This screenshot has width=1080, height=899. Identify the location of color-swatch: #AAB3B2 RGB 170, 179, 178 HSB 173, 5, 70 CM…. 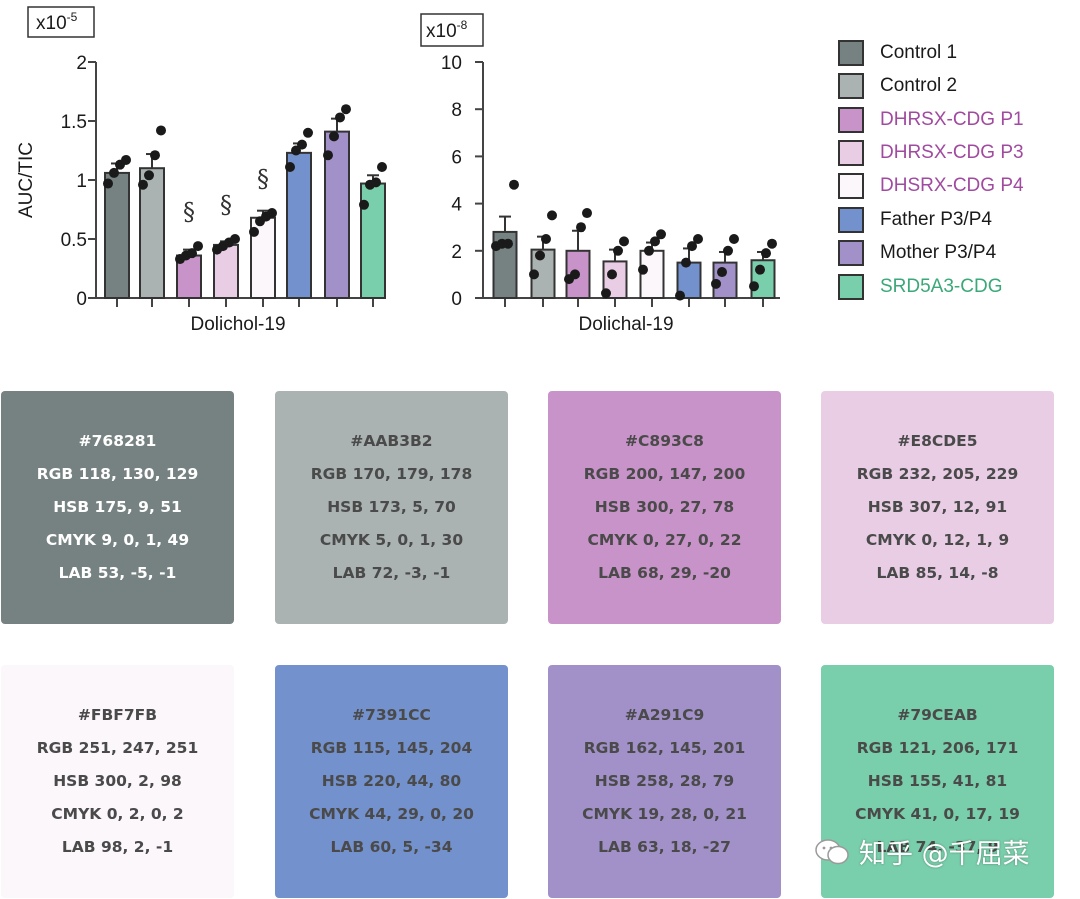
(391, 507).